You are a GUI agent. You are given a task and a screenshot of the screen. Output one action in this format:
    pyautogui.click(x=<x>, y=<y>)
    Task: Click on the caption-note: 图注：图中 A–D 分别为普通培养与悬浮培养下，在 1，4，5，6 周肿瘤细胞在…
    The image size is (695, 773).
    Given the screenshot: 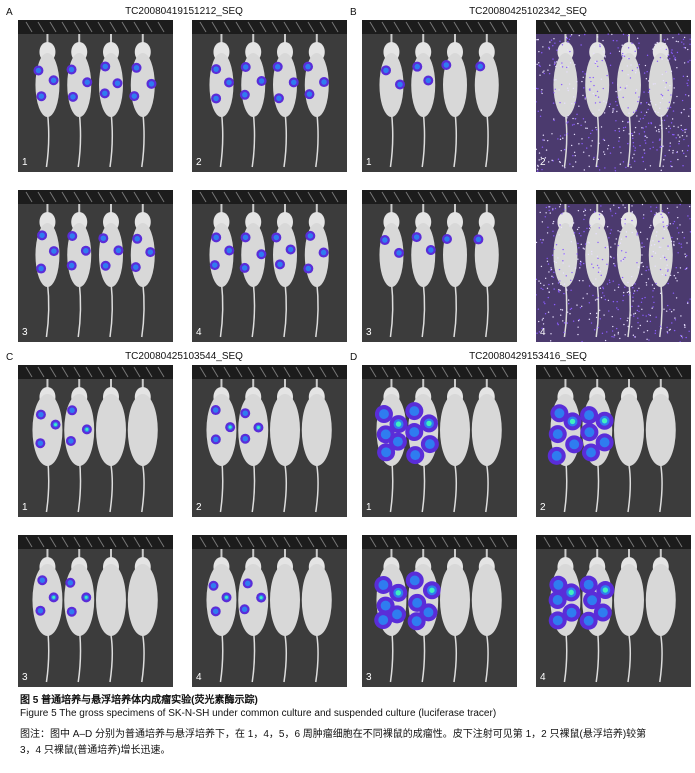 What is the action you would take?
    pyautogui.click(x=333, y=734)
    